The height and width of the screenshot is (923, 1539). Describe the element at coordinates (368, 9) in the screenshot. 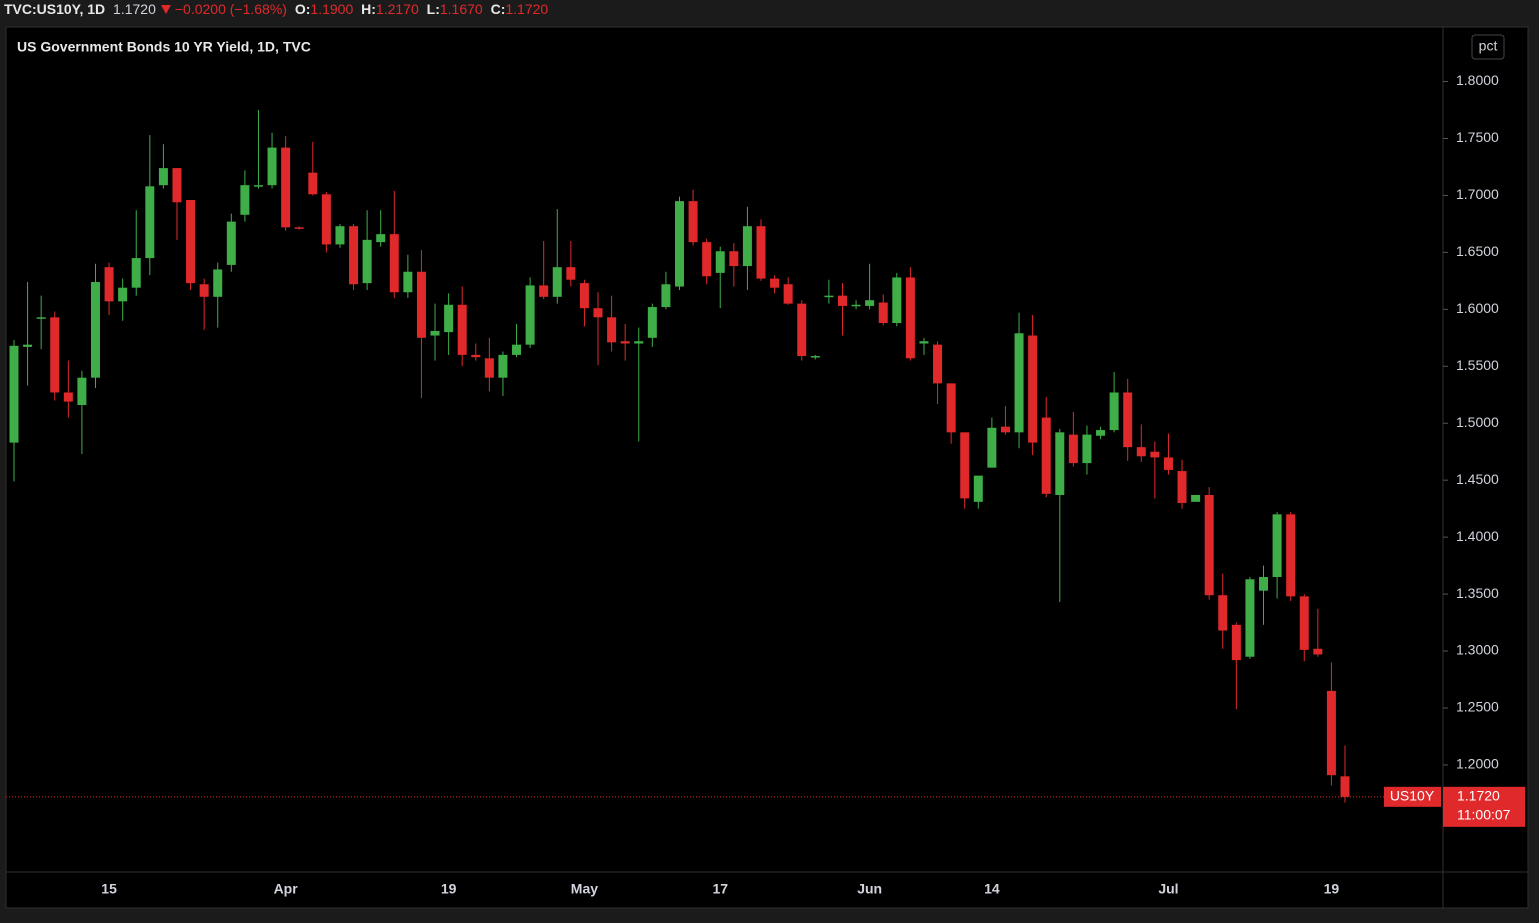

I see `h-label: H:` at that location.